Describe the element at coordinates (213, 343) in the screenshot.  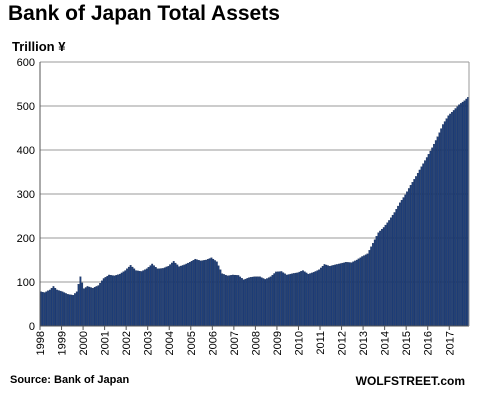
I see `x-tick-label: 2006` at that location.